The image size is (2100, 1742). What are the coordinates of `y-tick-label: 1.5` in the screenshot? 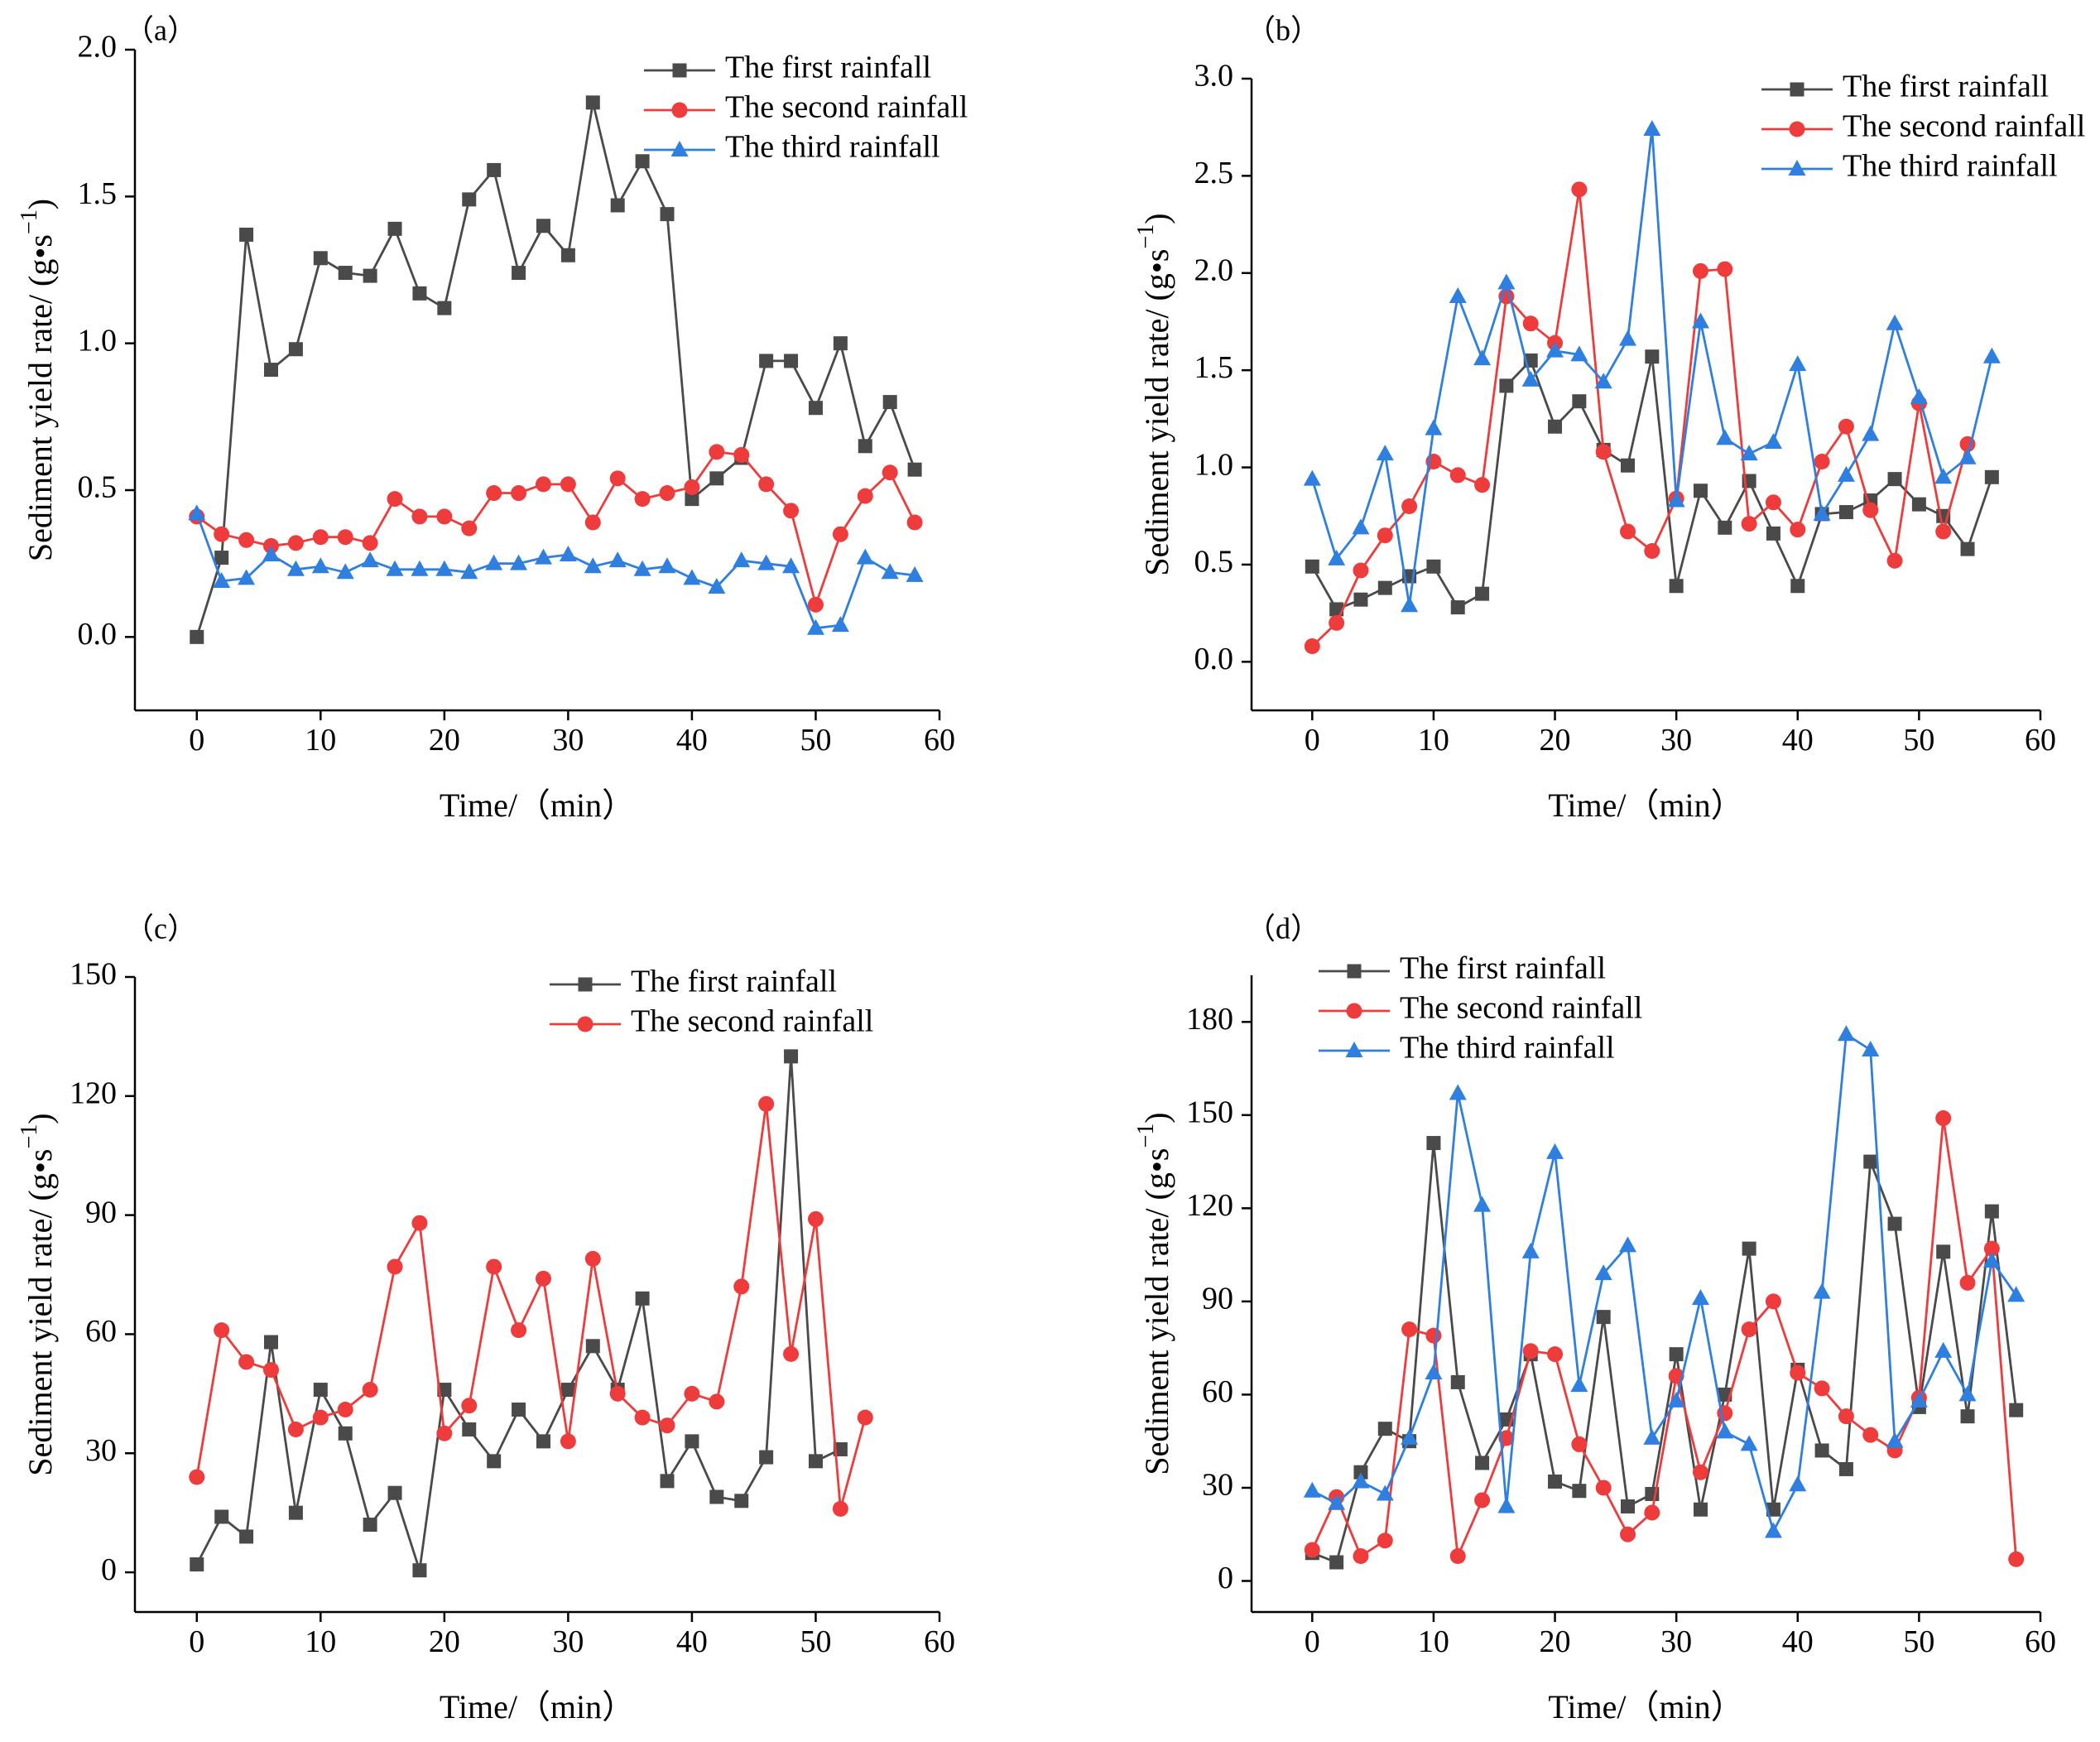 It's located at (1214, 367).